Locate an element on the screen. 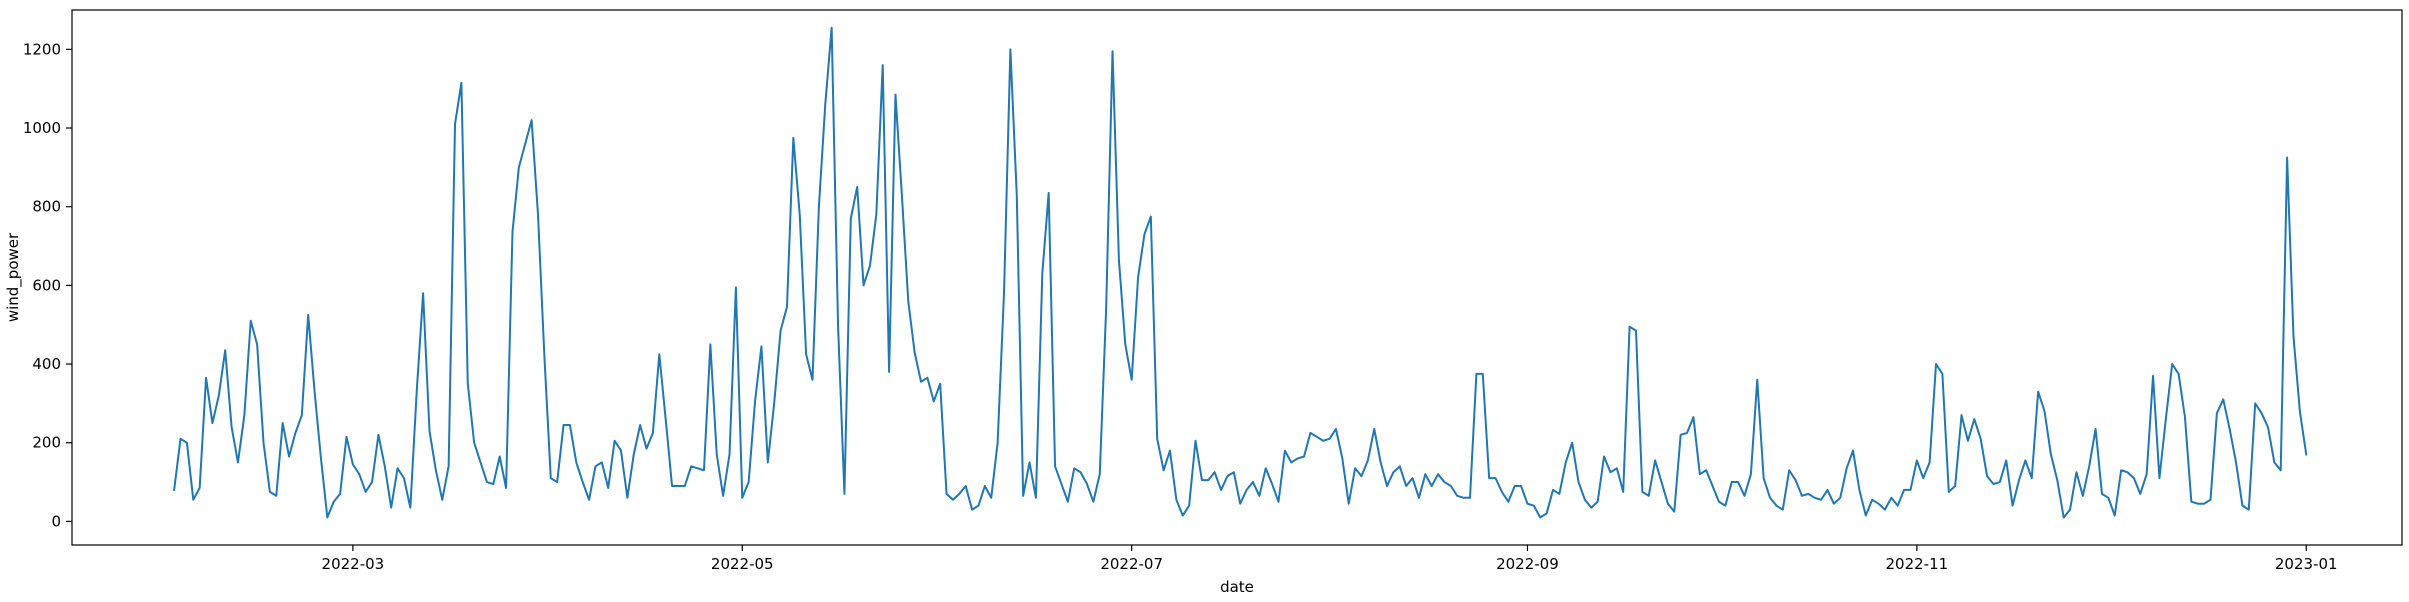 This screenshot has width=2409, height=602. x-axis-label: date is located at coordinates (1237, 587).